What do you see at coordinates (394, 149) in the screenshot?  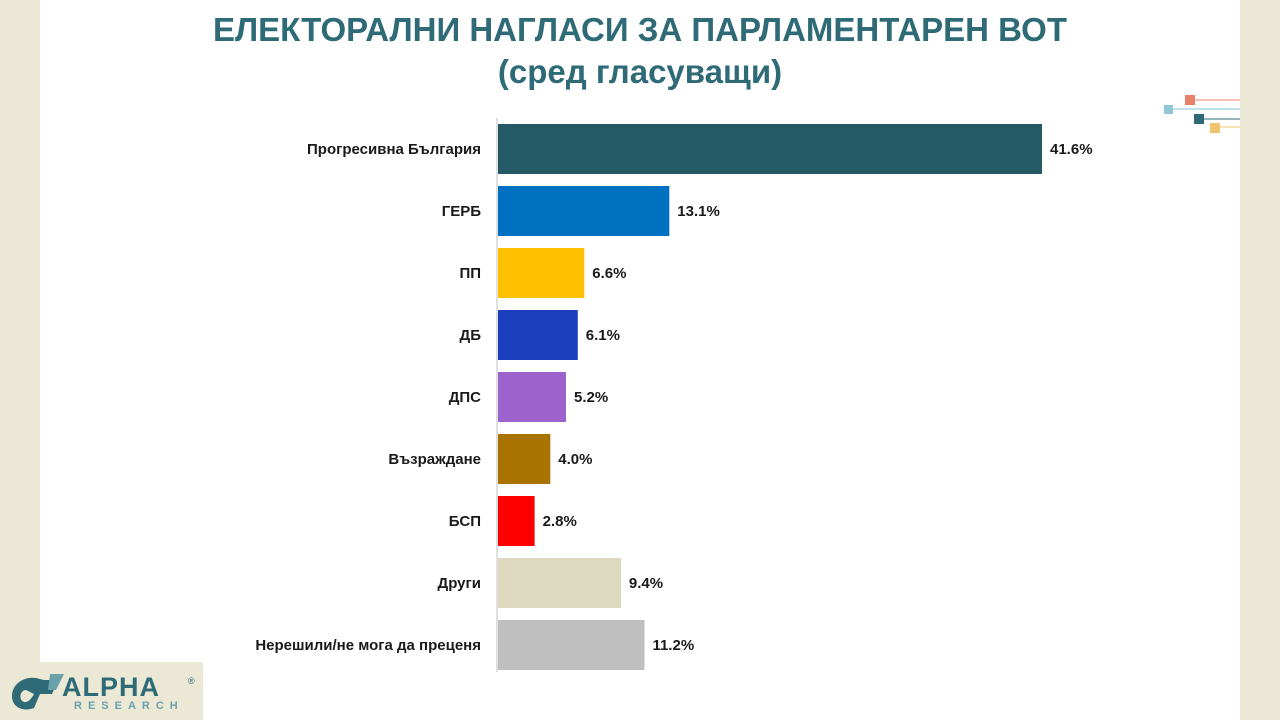 I see `category-label: Прогресивна България` at bounding box center [394, 149].